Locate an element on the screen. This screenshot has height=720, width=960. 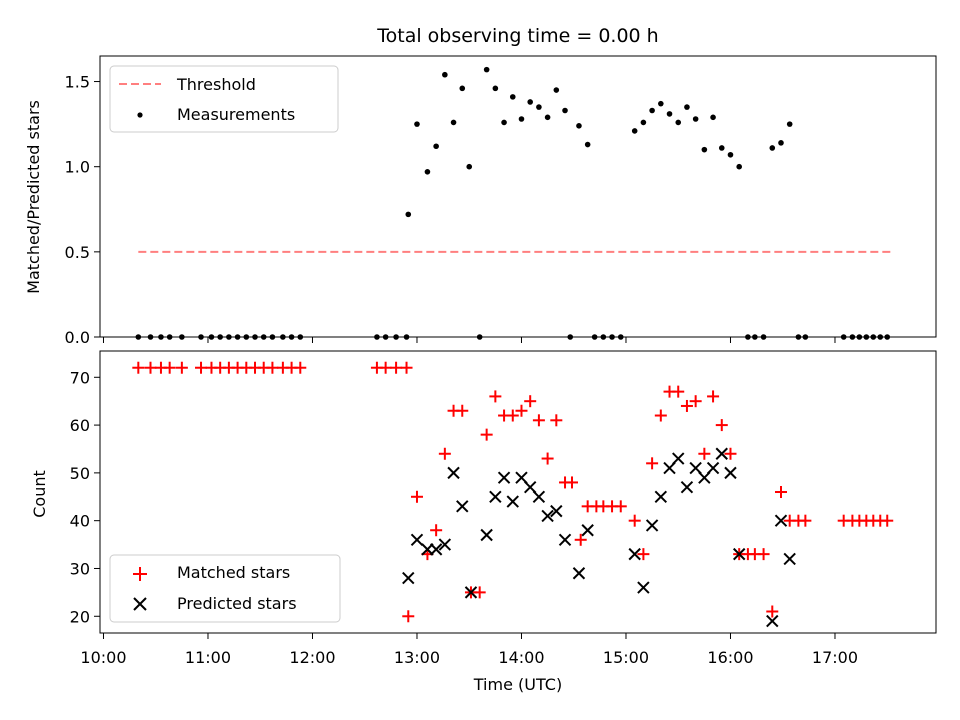
top-legend-box is located at coordinates (224, 99).